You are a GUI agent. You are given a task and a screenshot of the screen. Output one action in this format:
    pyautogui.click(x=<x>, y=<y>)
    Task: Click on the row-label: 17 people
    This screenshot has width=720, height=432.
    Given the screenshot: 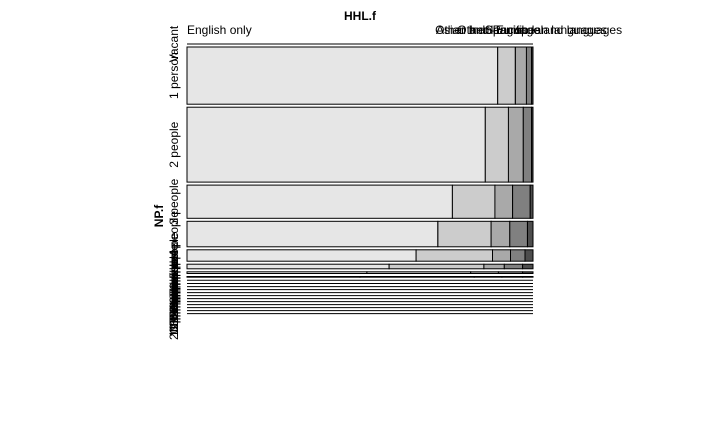 What is the action you would take?
    pyautogui.click(x=174, y=304)
    